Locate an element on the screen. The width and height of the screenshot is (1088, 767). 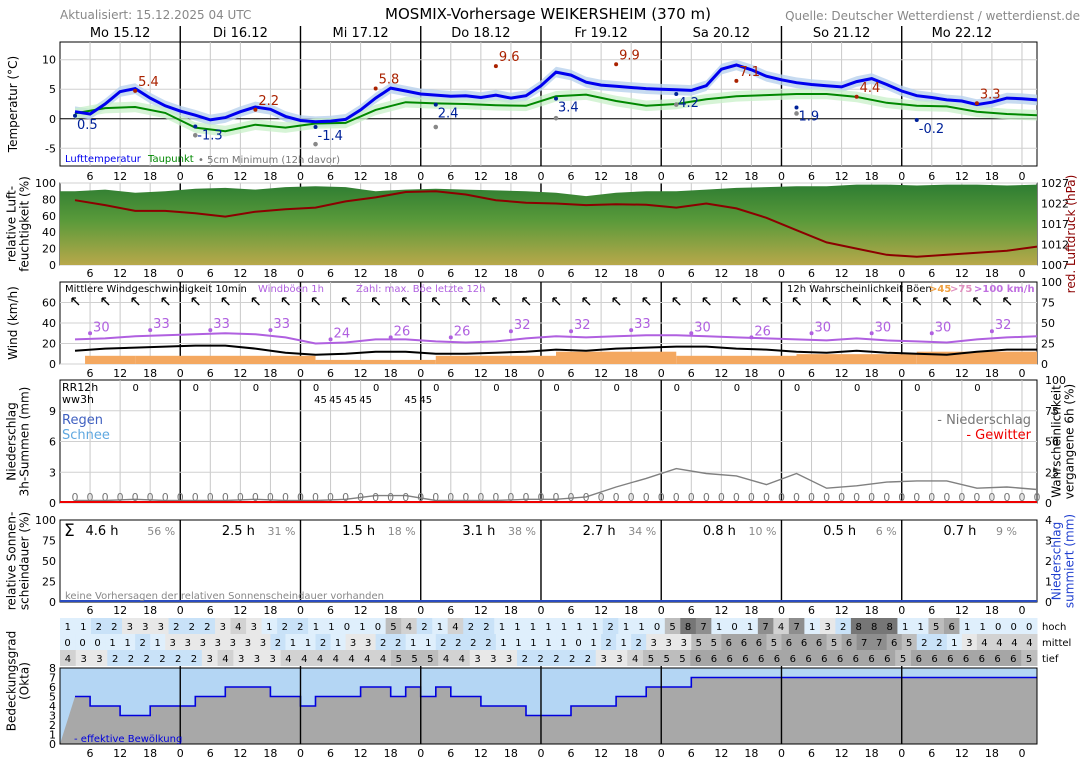
legend-gt45: >45 is located at coordinates (940, 289).